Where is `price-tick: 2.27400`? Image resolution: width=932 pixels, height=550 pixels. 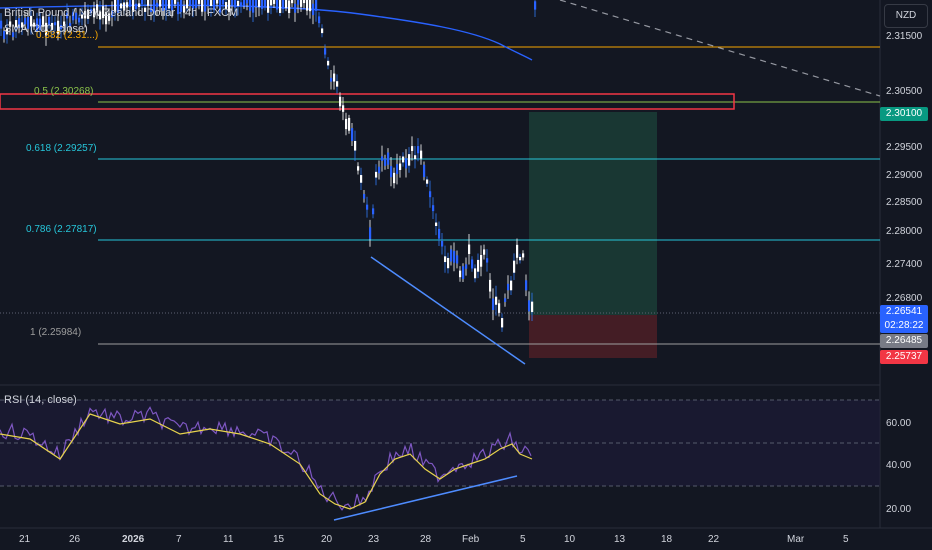
price-tick: 2.27400 is located at coordinates (904, 264).